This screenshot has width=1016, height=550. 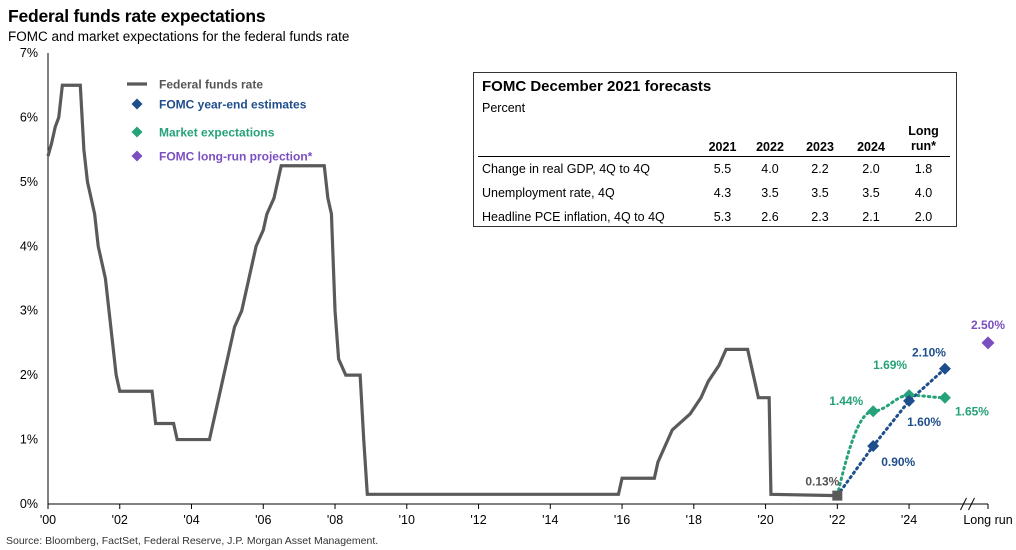 I want to click on x-tick-label: '12, so click(x=478, y=520).